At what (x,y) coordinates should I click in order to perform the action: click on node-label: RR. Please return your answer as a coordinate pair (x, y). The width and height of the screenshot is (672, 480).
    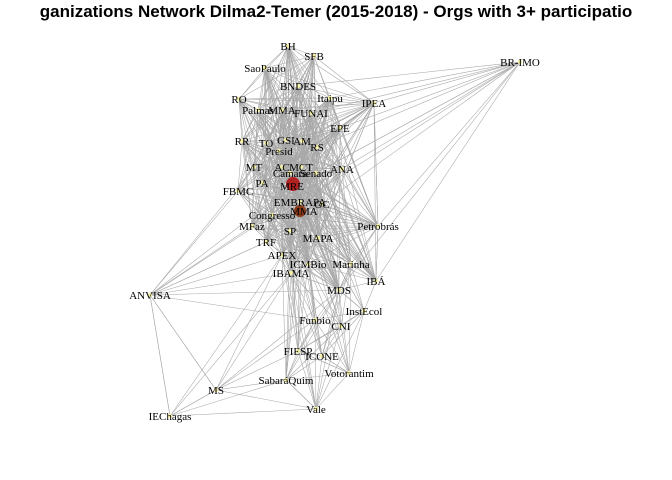
    Looking at the image, I should click on (242, 142).